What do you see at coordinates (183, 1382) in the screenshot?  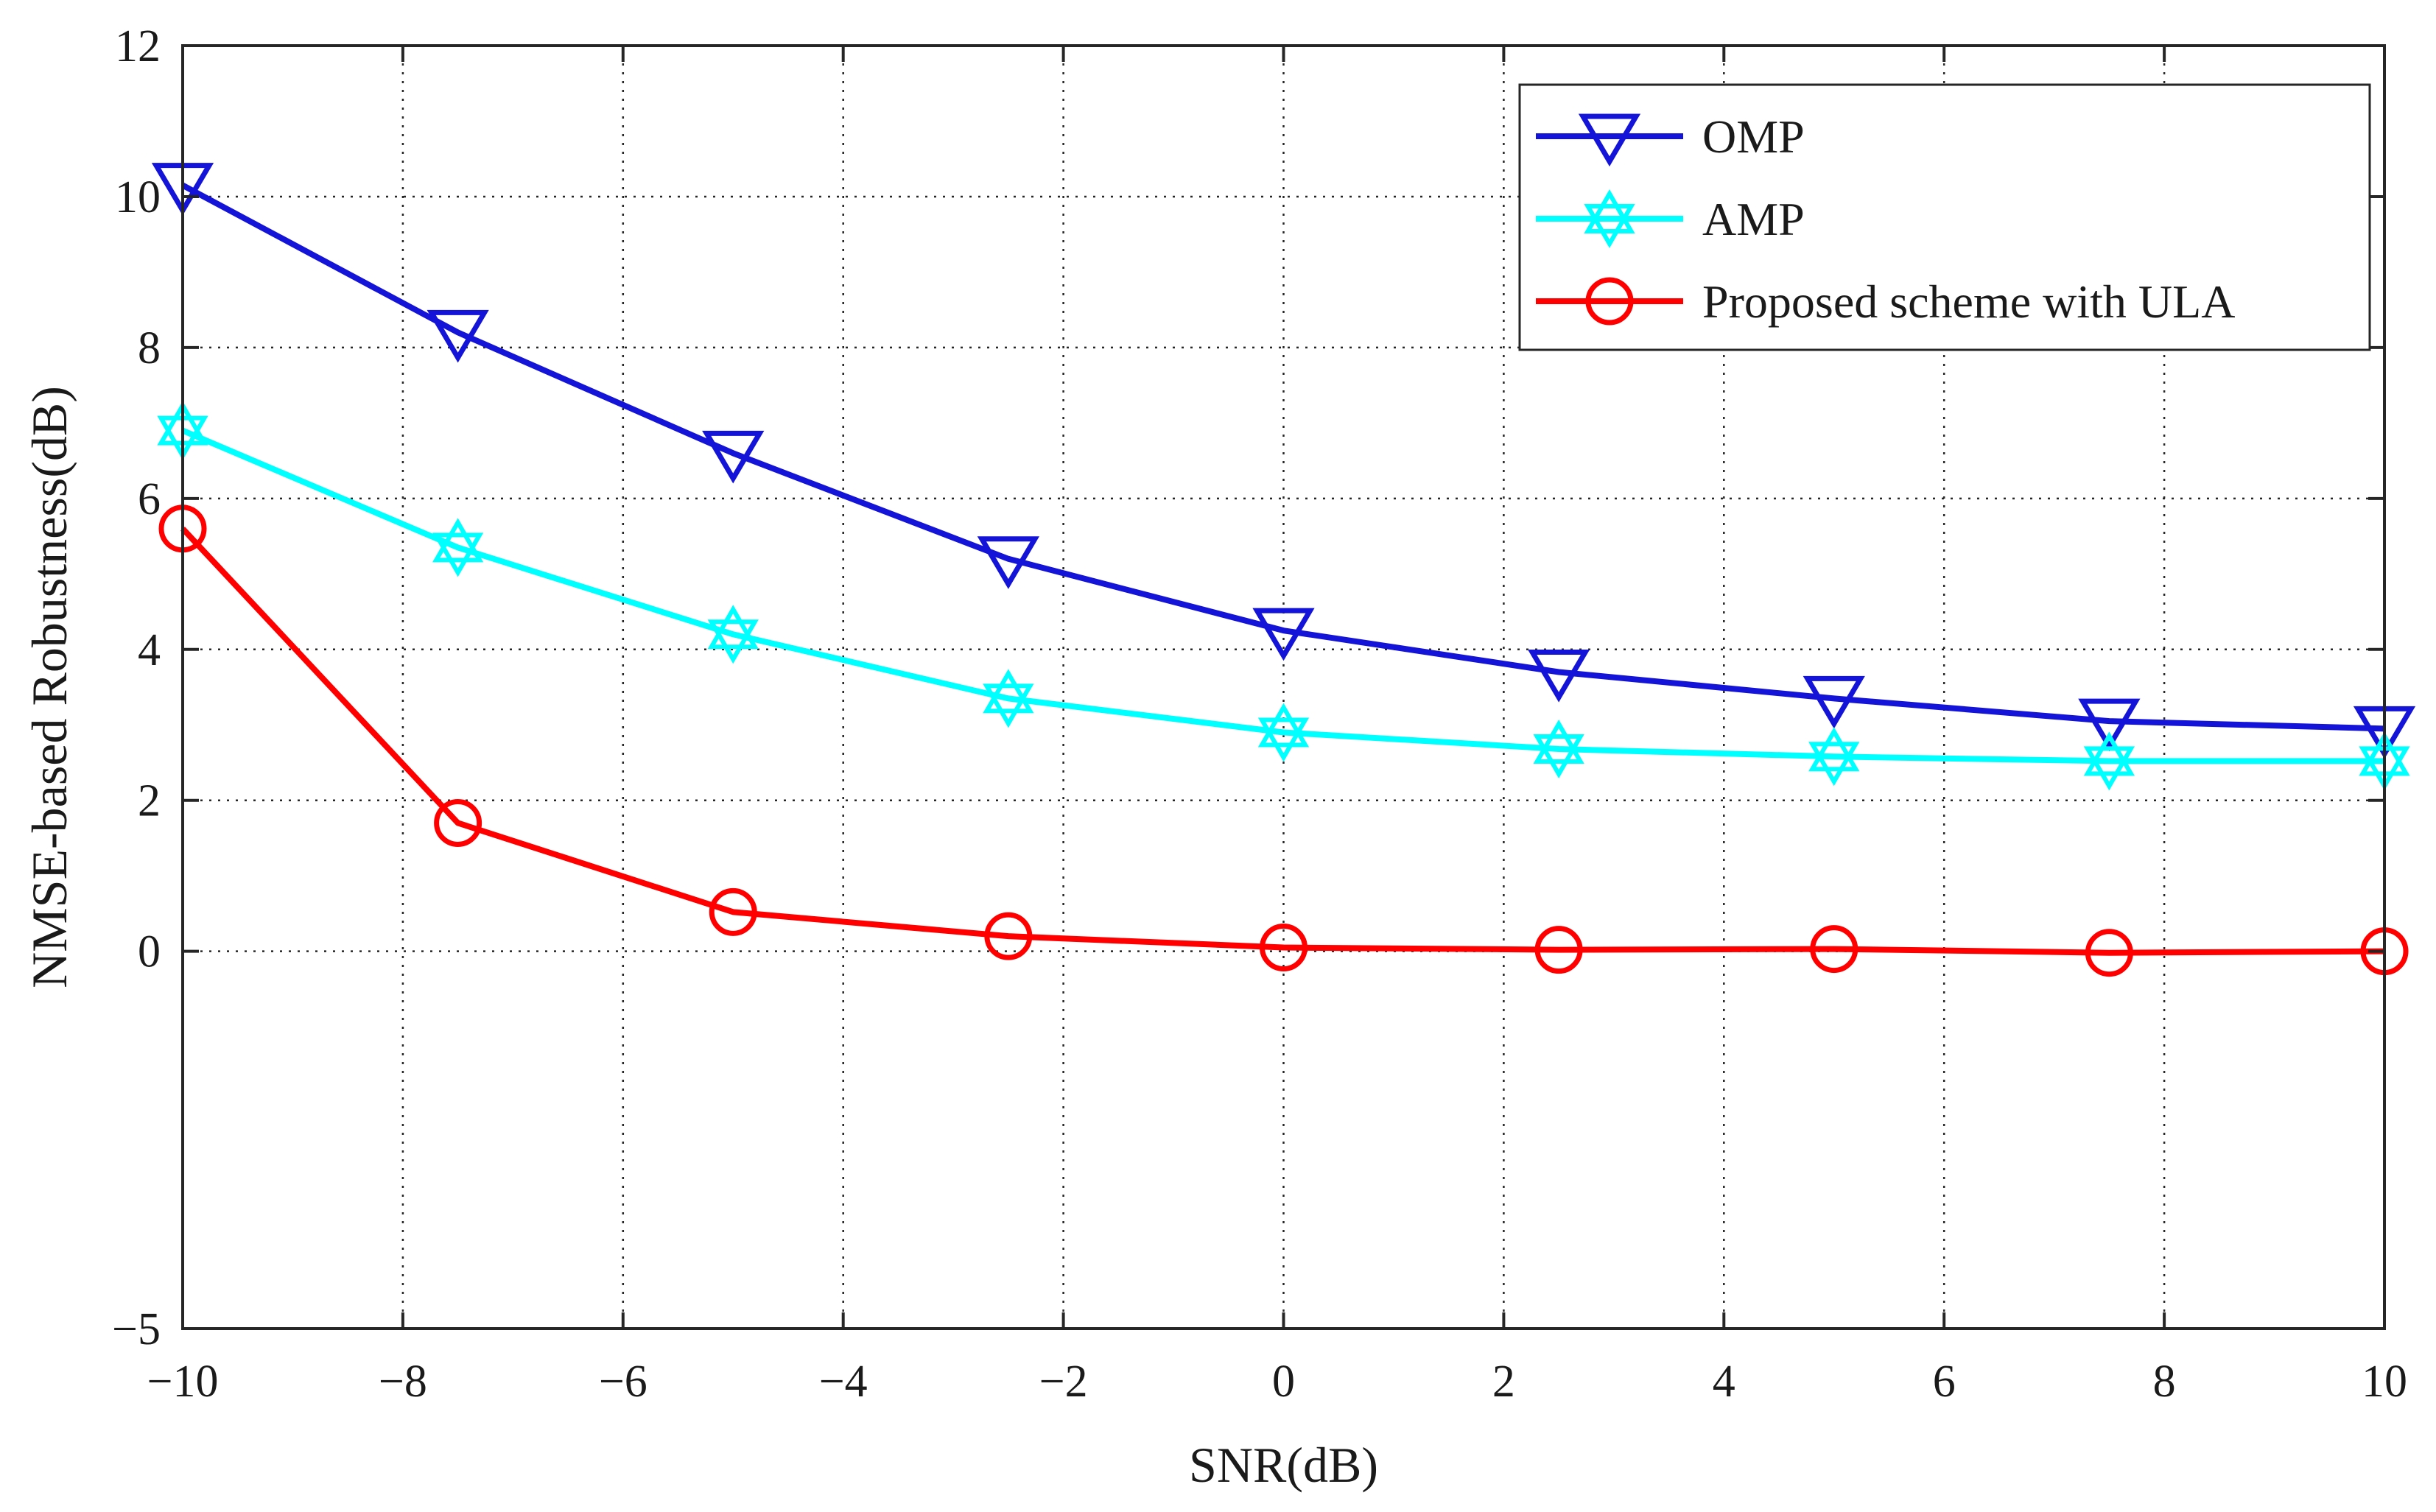 I see `x-tick-label: −10` at bounding box center [183, 1382].